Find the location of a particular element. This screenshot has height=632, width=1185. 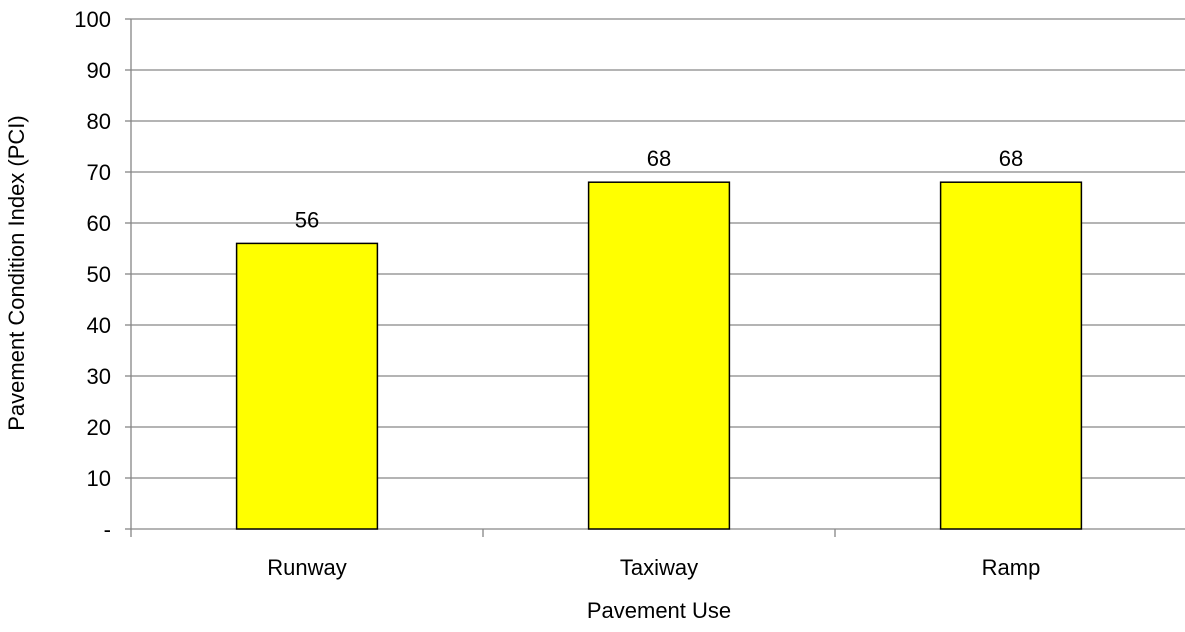

bar-runway is located at coordinates (307, 386).